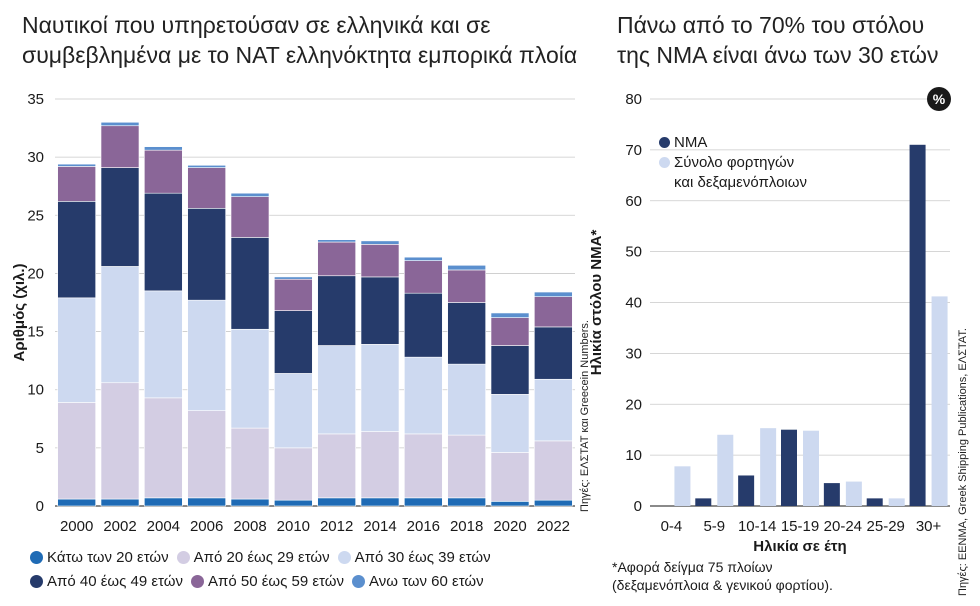 This screenshot has width=980, height=606. What do you see at coordinates (633, 201) in the screenshot?
I see `right-ytick-label: 60` at bounding box center [633, 201].